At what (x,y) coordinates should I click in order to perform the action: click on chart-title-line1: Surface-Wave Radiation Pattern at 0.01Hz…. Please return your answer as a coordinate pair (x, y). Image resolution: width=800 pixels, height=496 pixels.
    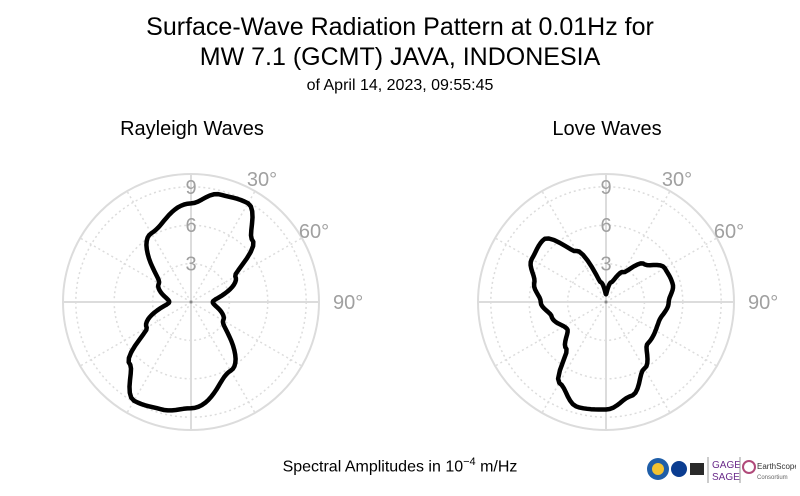
    Looking at the image, I should click on (400, 27).